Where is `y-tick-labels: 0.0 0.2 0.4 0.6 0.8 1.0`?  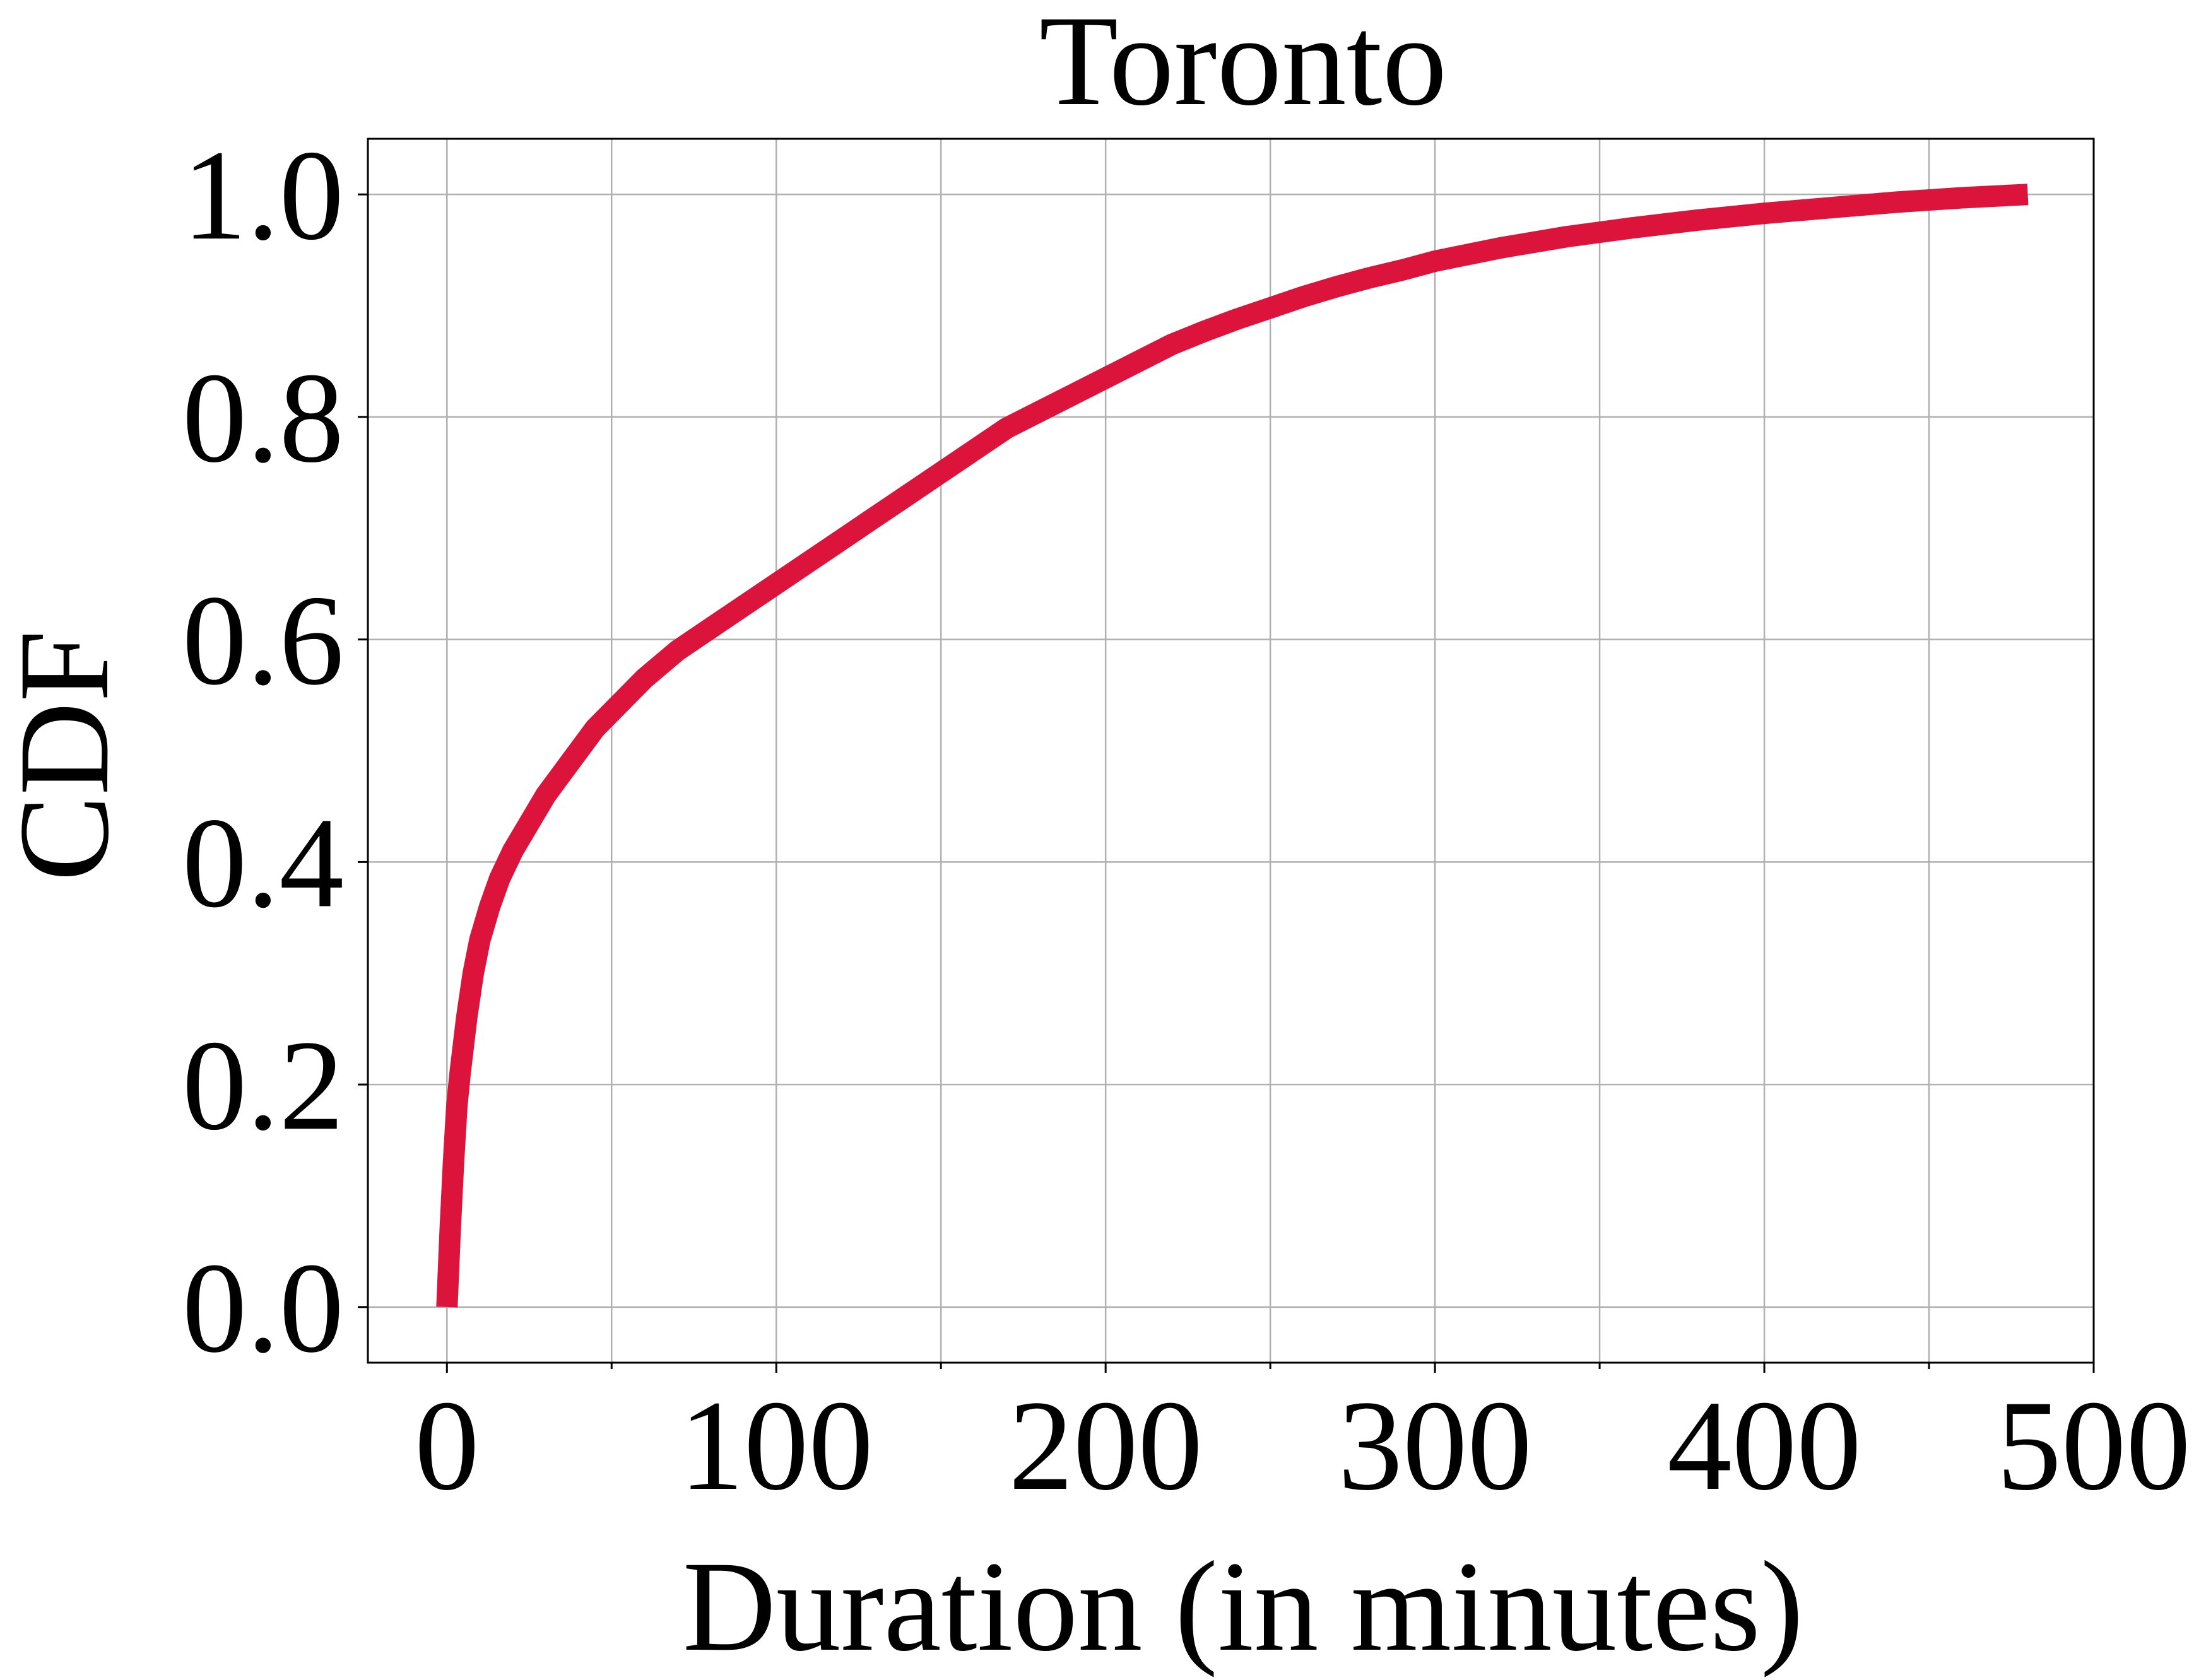
y-tick-labels: 0.0 0.2 0.4 0.6 0.8 1.0 is located at coordinates (263, 752).